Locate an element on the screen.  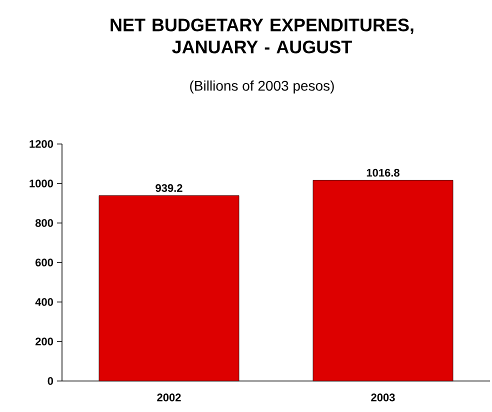
y-tick-label: 400 is located at coordinates (44, 302).